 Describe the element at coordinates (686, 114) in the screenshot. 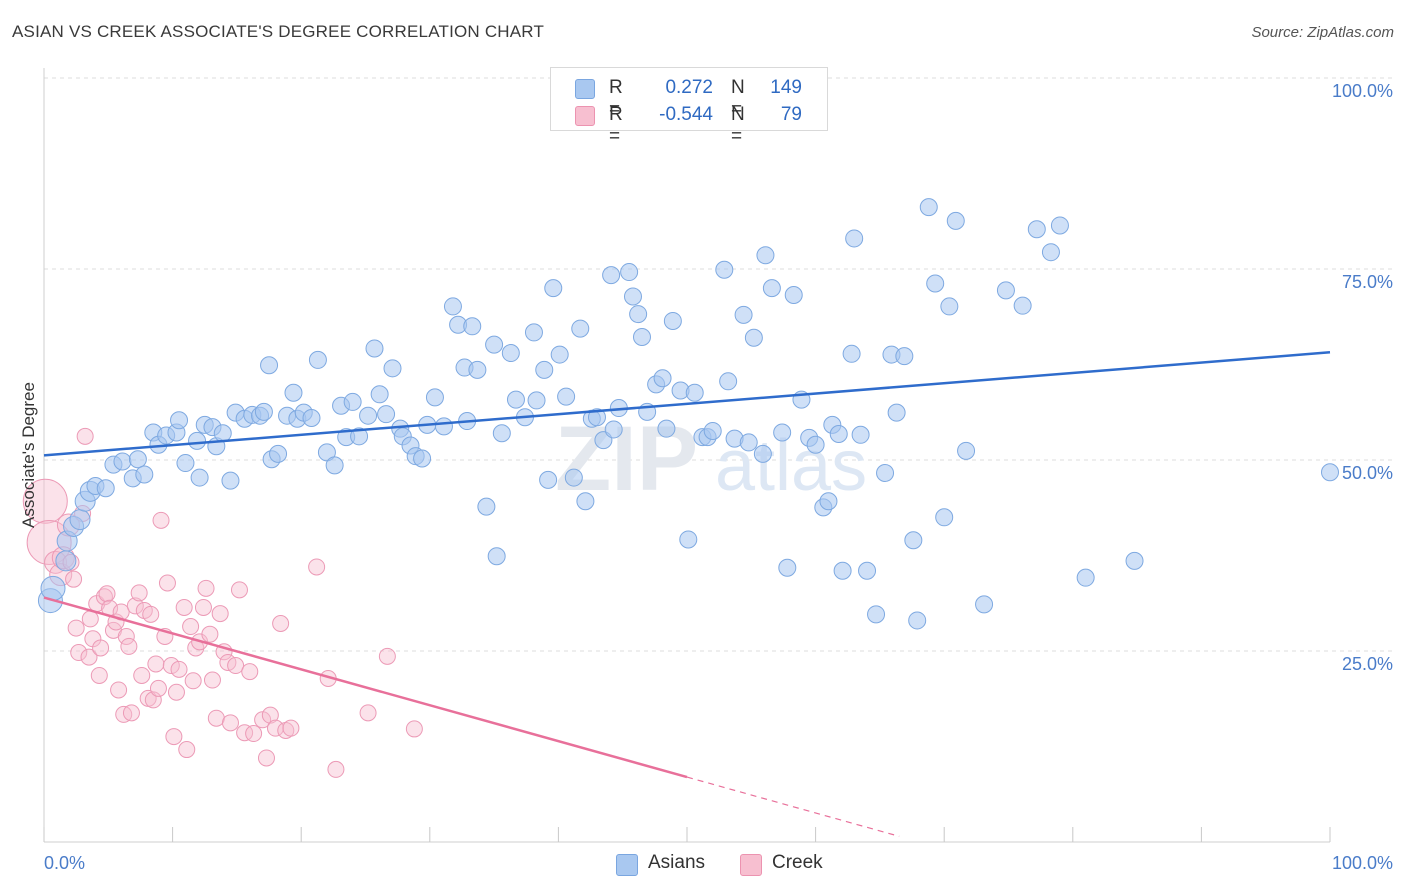

I see `legend-r-value: -0.544` at that location.